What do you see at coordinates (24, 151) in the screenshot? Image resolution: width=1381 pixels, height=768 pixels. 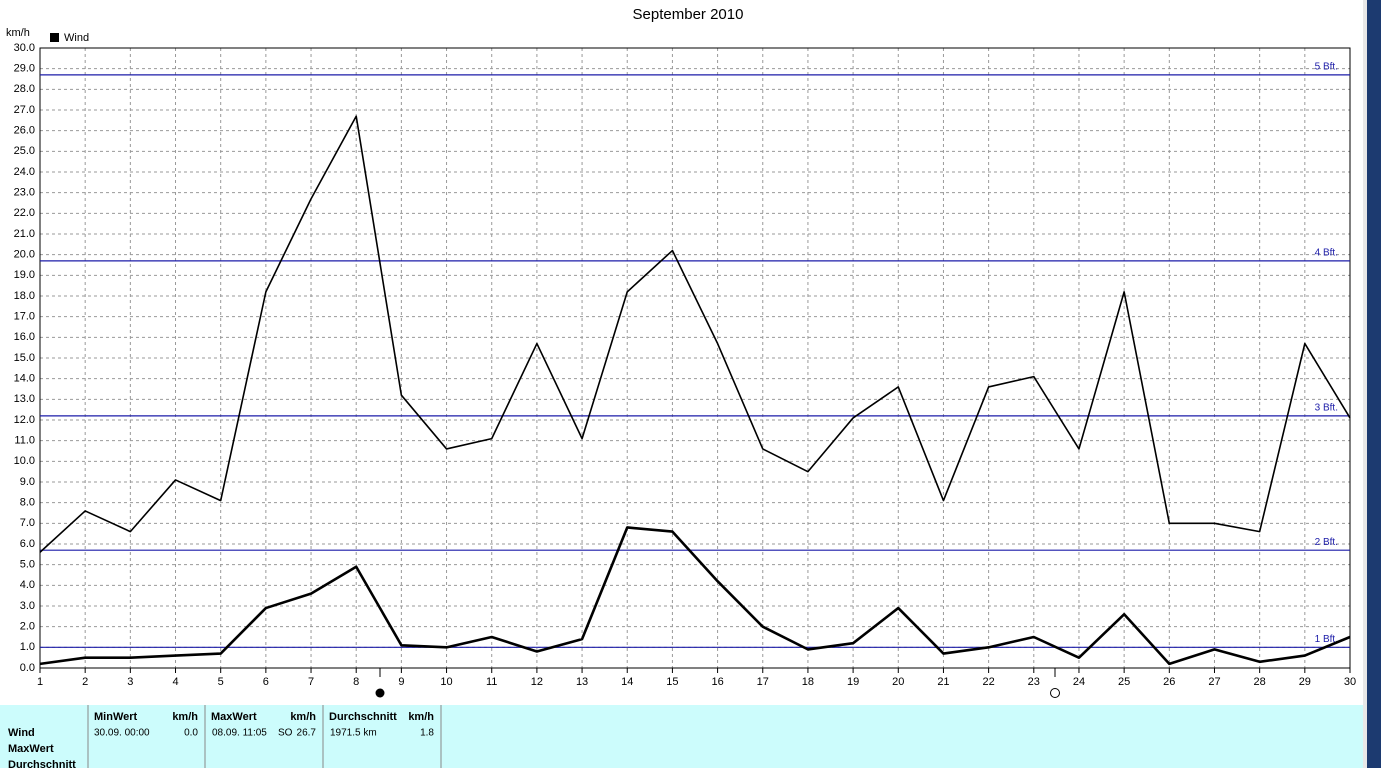 I see `y-tick-label: 25.0` at bounding box center [24, 151].